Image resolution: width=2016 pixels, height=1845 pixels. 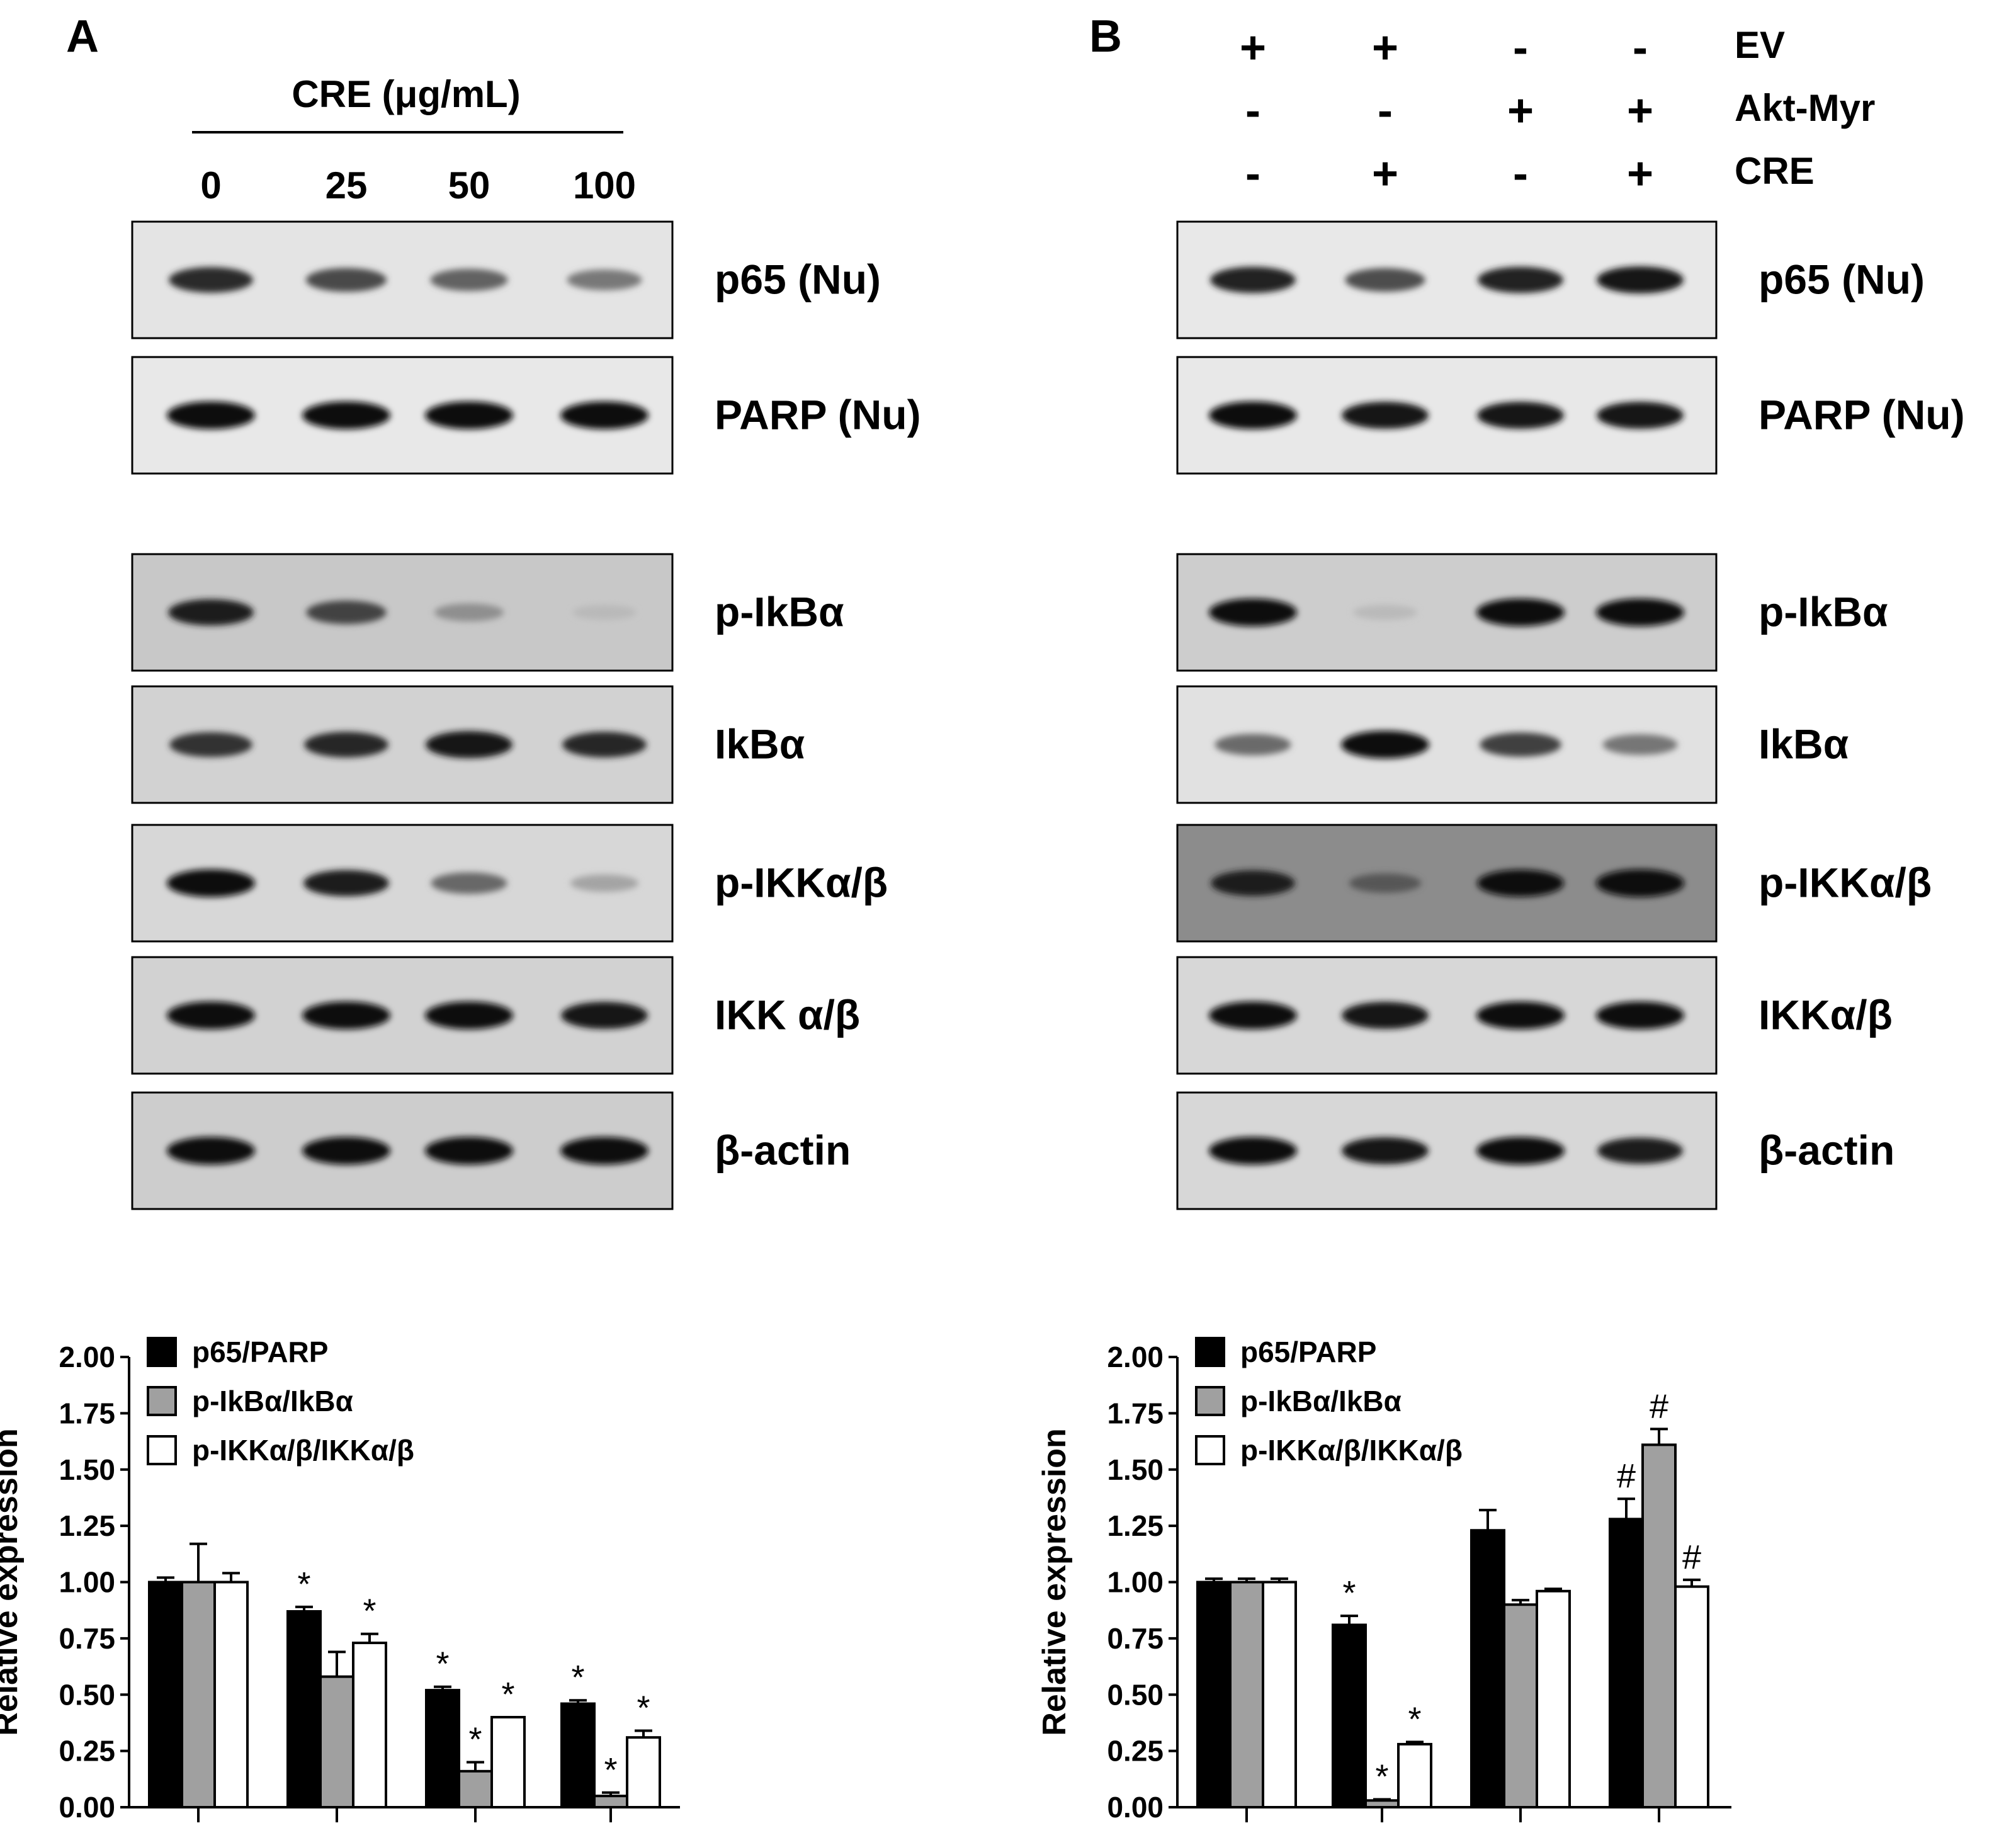 What do you see at coordinates (1803, 744) in the screenshot?
I see `blot-label: IkBα` at bounding box center [1803, 744].